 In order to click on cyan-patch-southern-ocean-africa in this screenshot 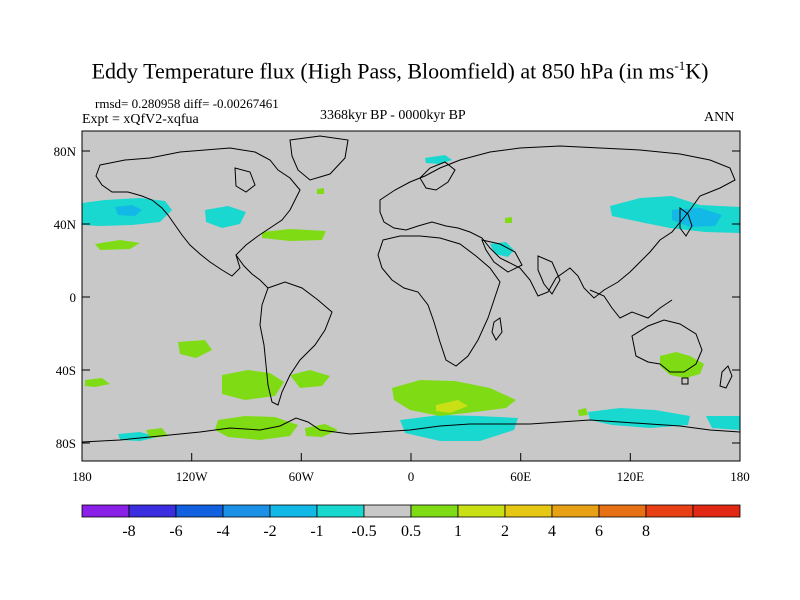, I will do `click(459, 428)`.